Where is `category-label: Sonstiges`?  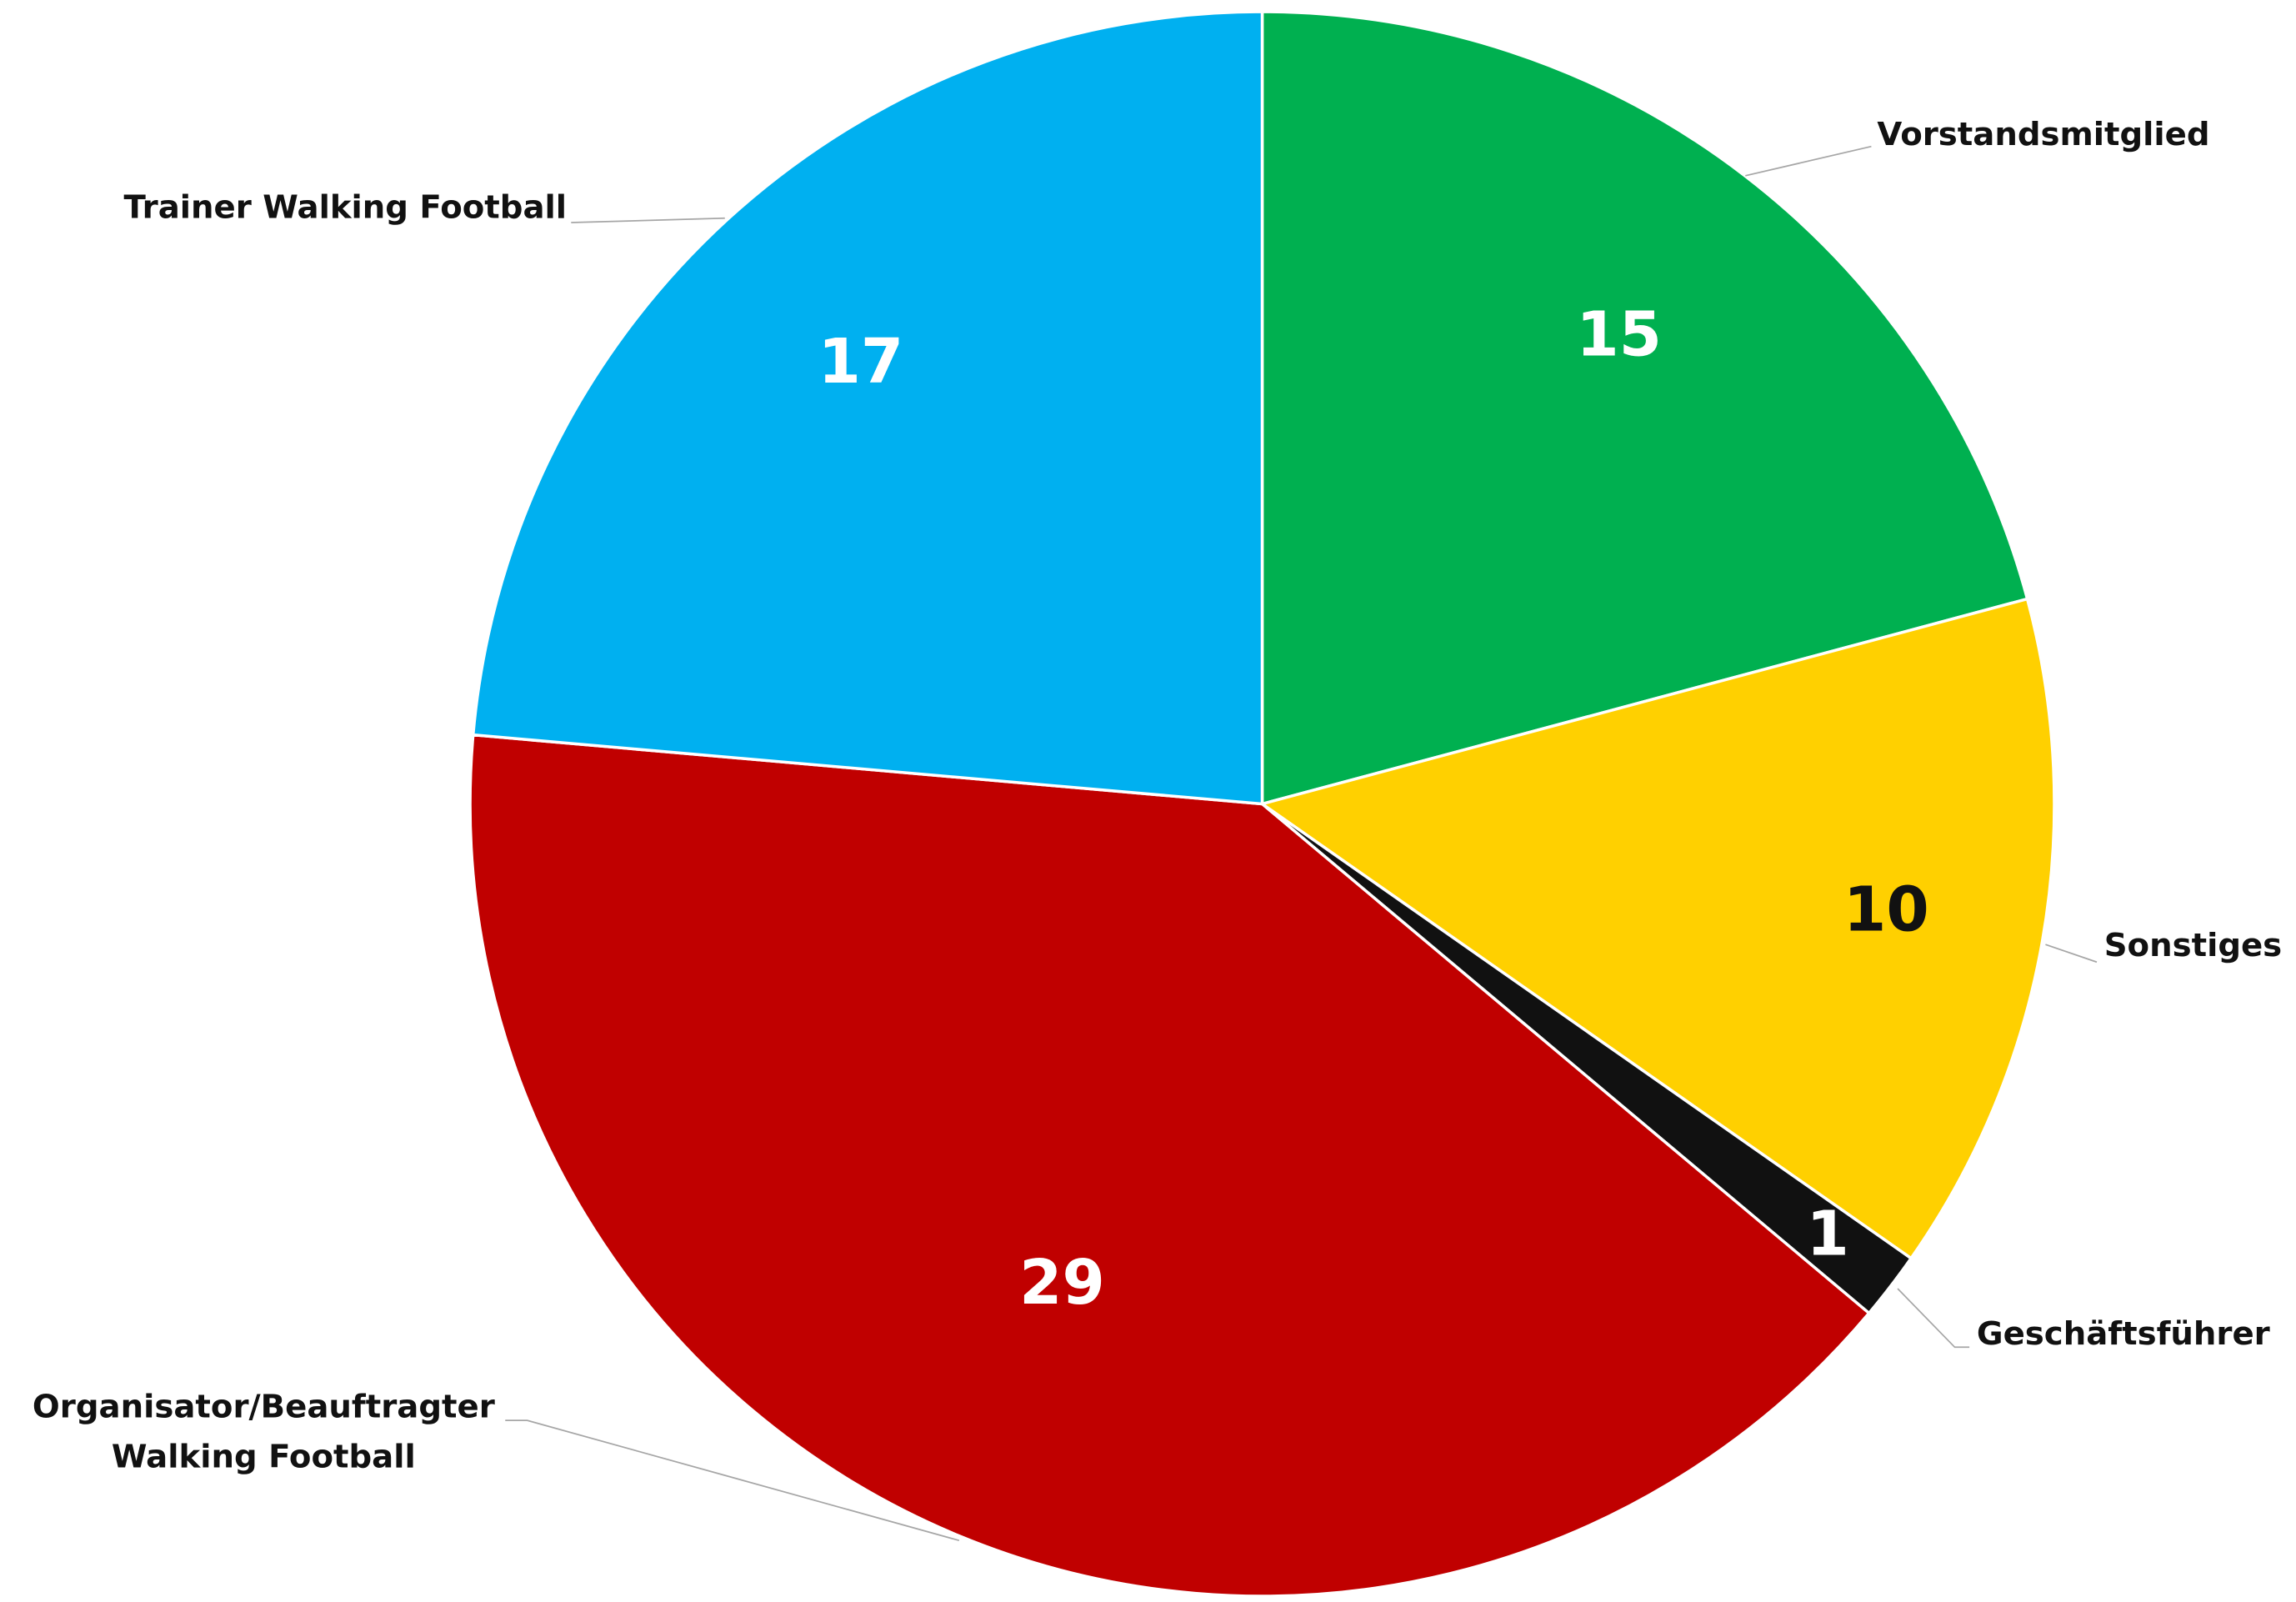
category-label: Sonstiges is located at coordinates (2193, 946).